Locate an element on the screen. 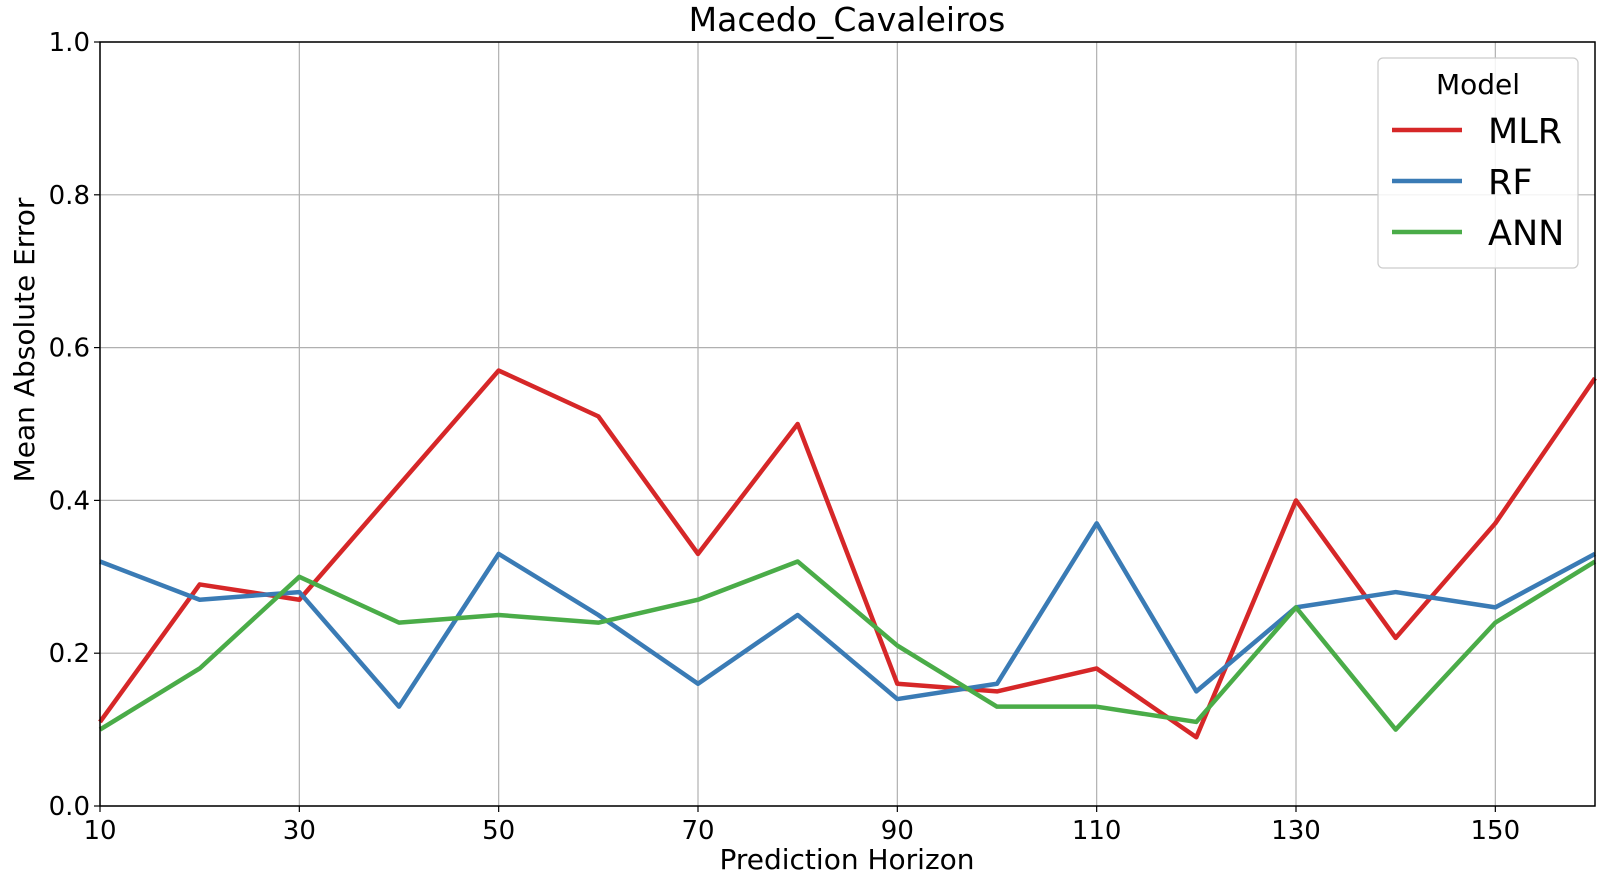  y-tick-label: 1.0 is located at coordinates (69, 43).